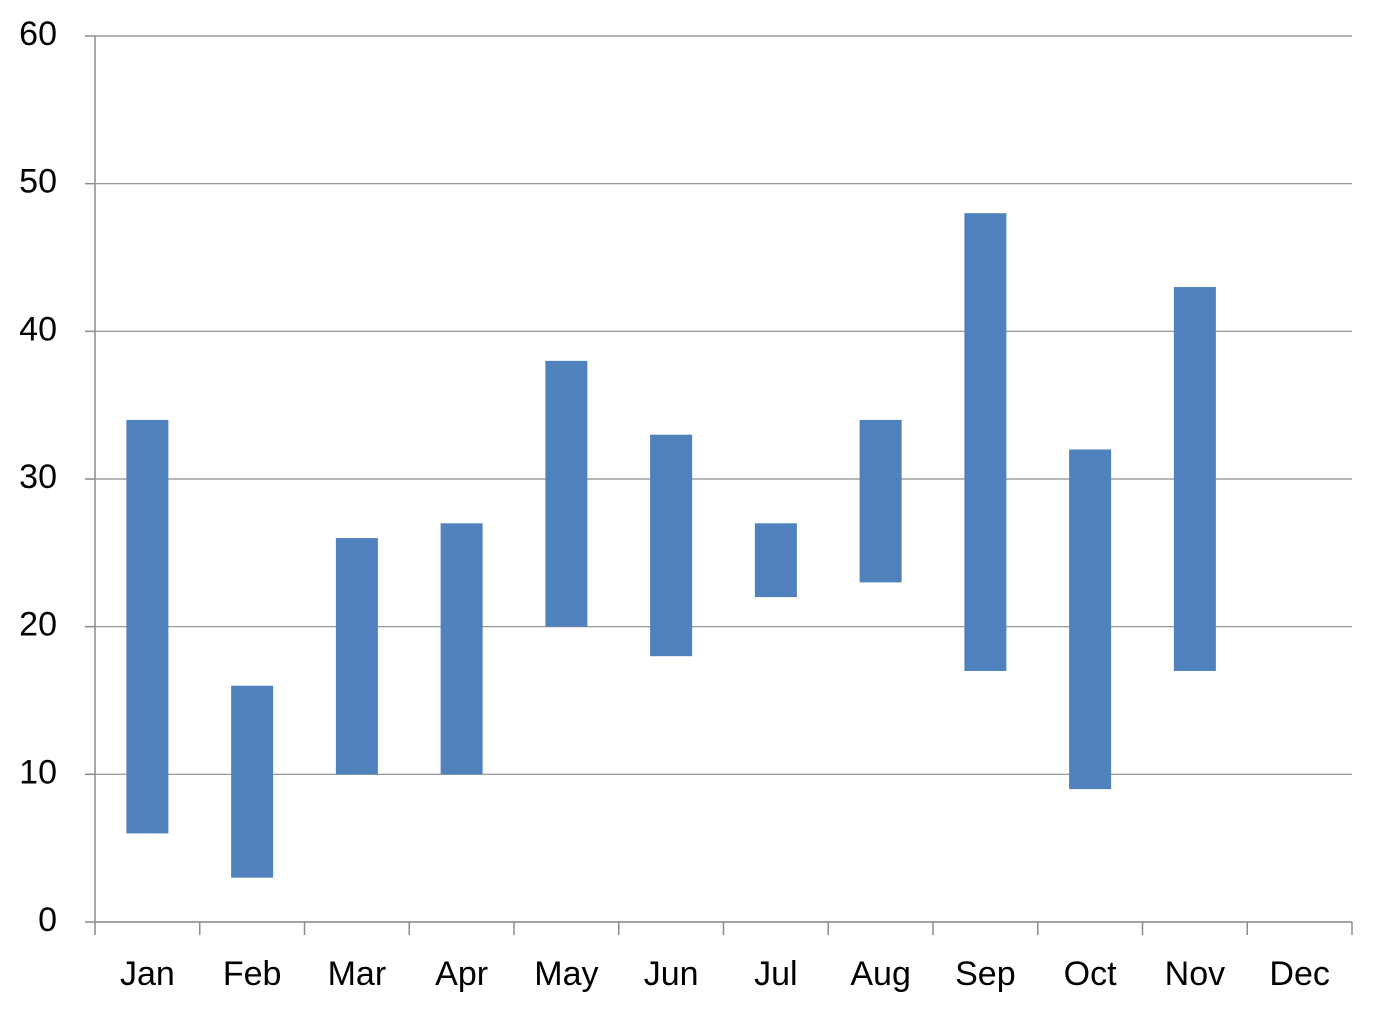 Image resolution: width=1375 pixels, height=1013 pixels. Describe the element at coordinates (985, 974) in the screenshot. I see `x-tick-label: Sep` at that location.